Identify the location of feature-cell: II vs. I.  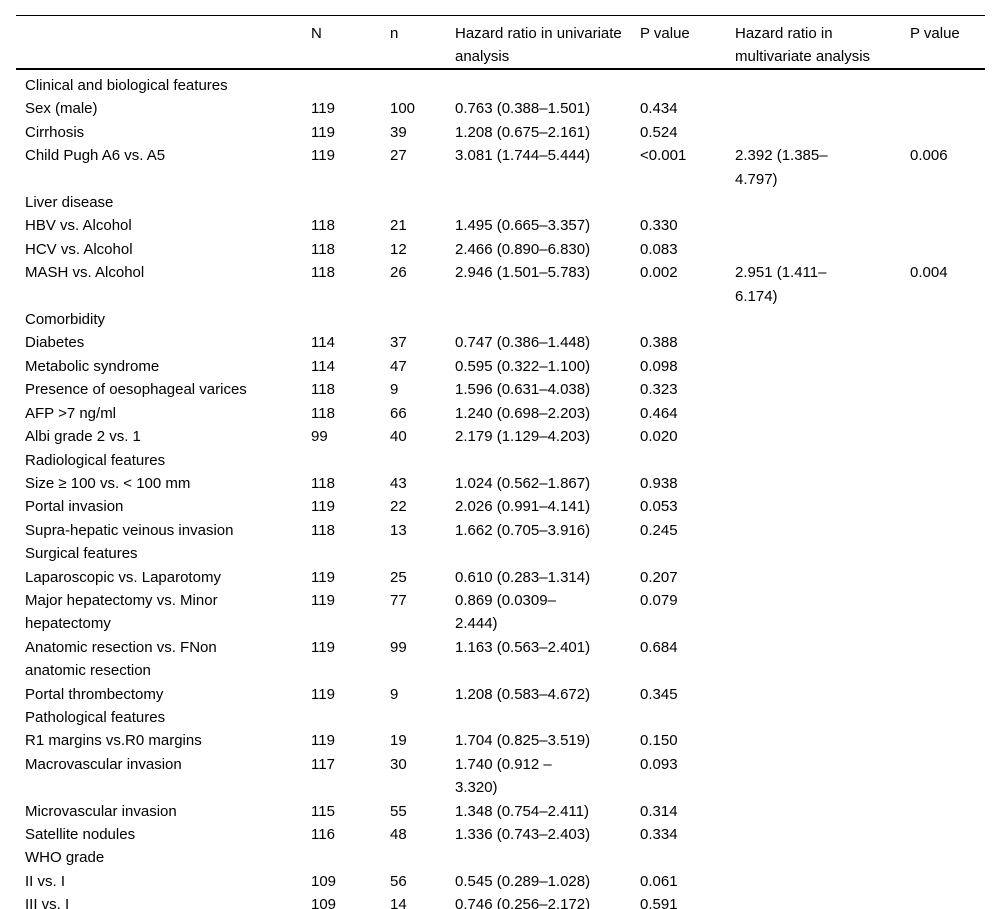
(45, 881).